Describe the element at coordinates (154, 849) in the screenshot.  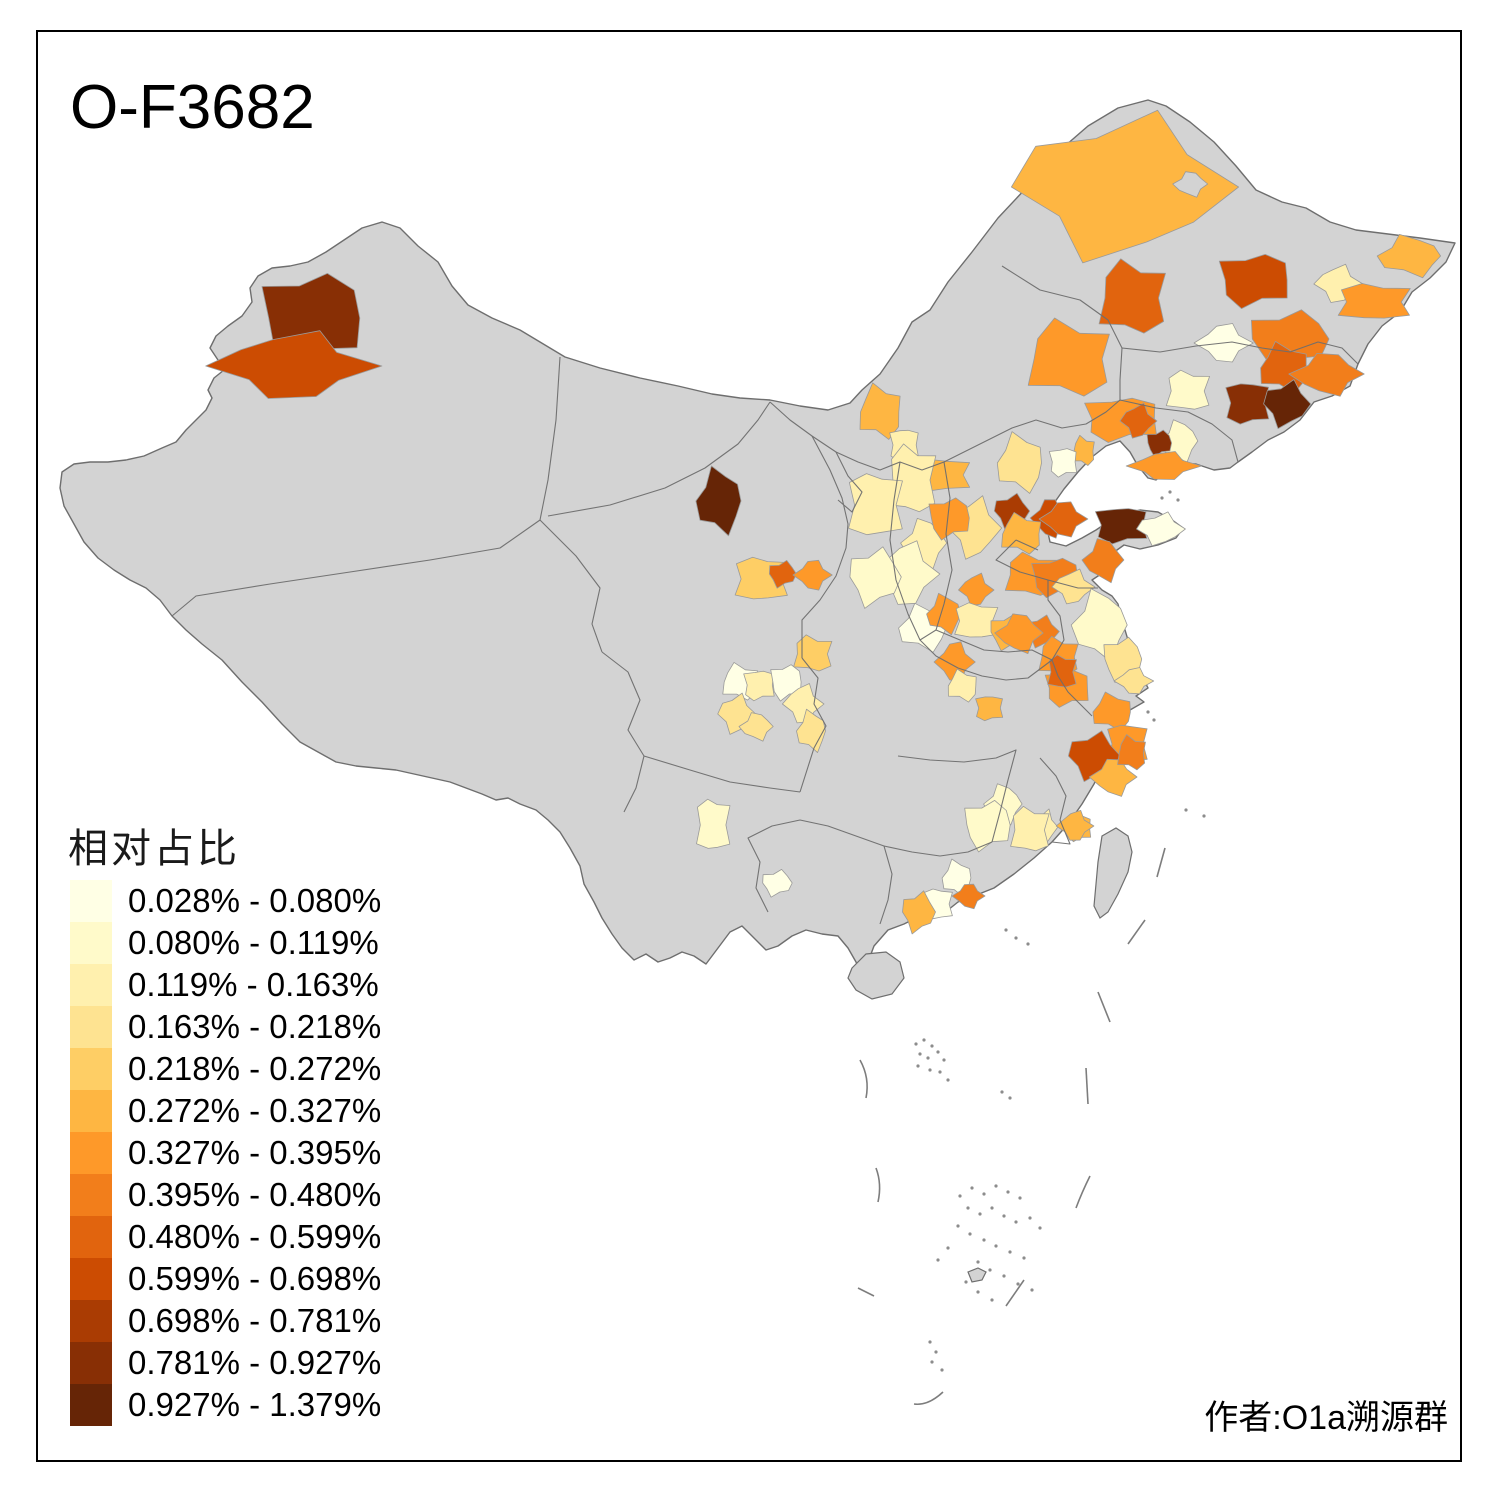
I see `legend-title: 相对占比` at that location.